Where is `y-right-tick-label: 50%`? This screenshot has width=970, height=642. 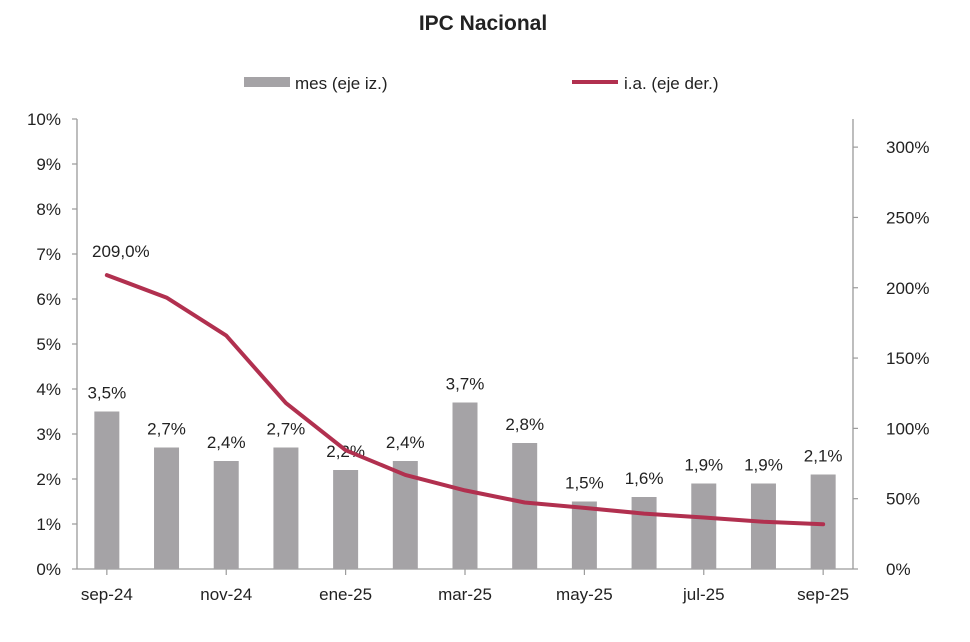
y-right-tick-label: 50% is located at coordinates (903, 499).